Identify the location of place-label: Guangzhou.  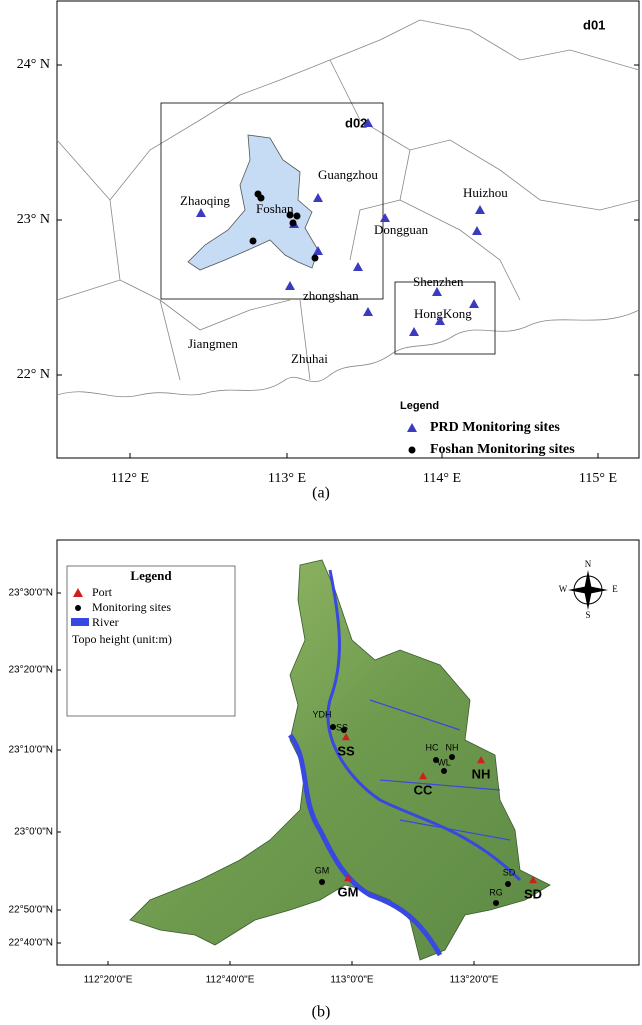
(348, 174).